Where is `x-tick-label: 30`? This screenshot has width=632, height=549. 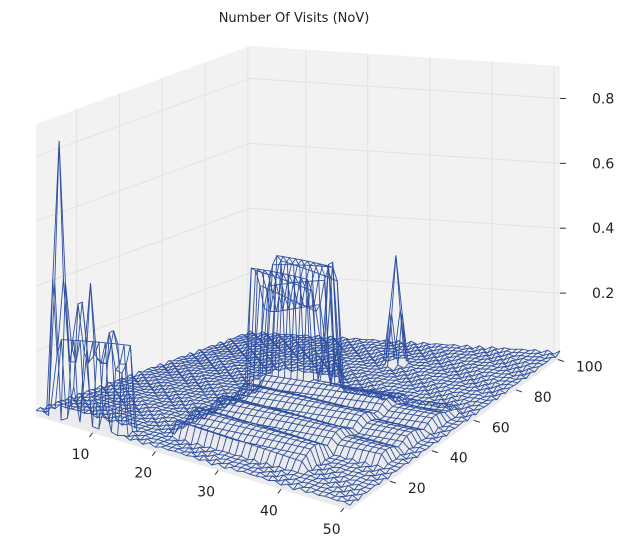
x-tick-label: 30 is located at coordinates (206, 493).